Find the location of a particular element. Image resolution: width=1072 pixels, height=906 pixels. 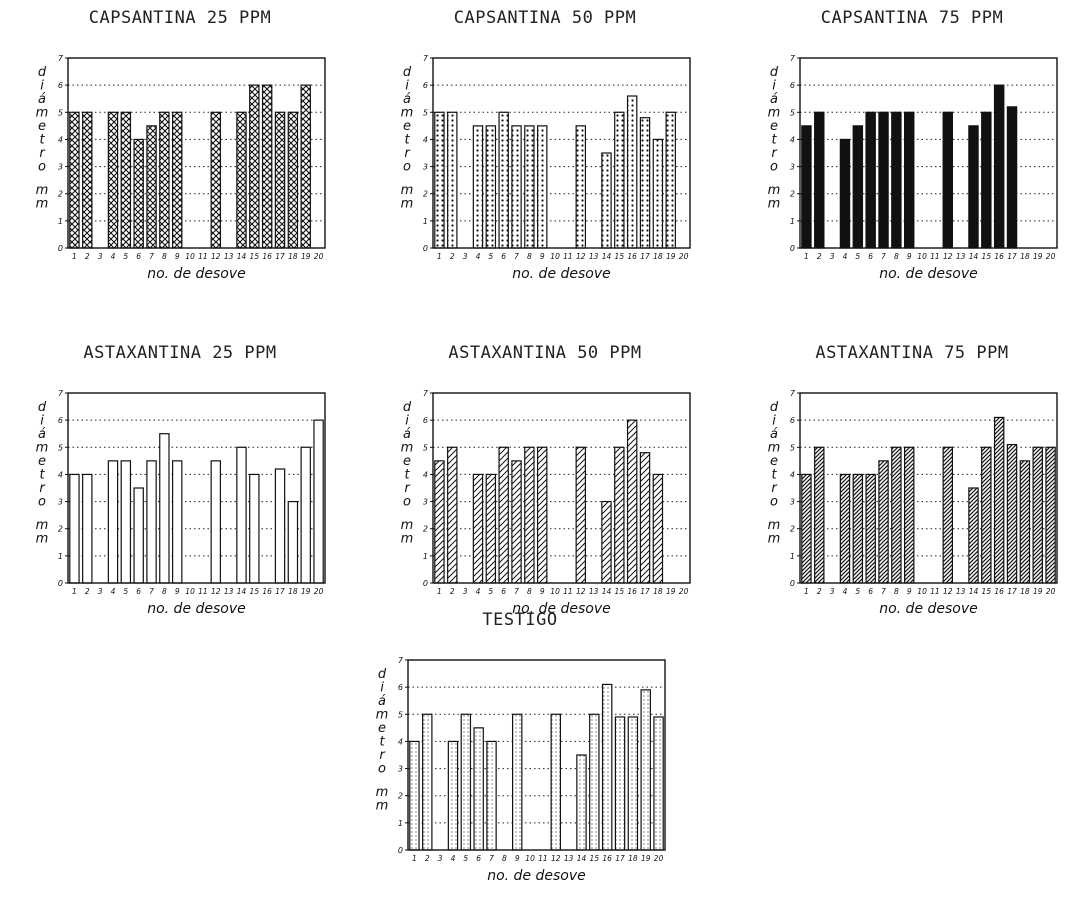

x-tick-label: 16 is located at coordinates (267, 591).